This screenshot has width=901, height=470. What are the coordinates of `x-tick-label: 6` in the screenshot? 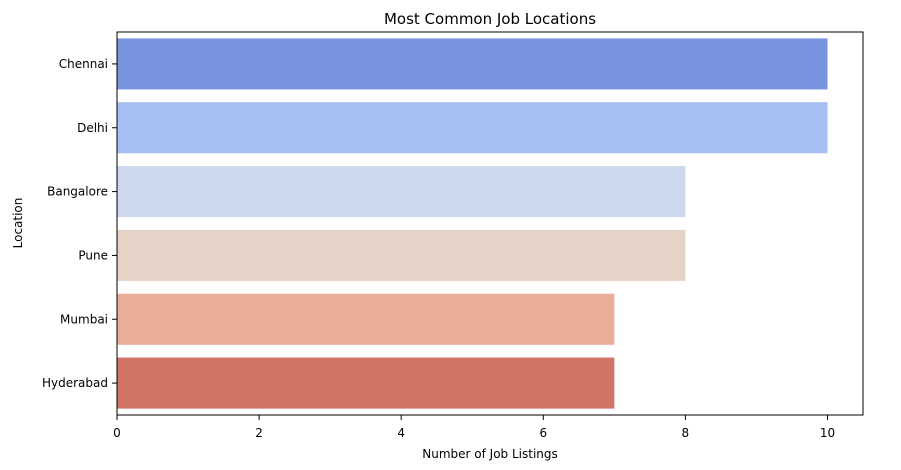 It's located at (543, 433).